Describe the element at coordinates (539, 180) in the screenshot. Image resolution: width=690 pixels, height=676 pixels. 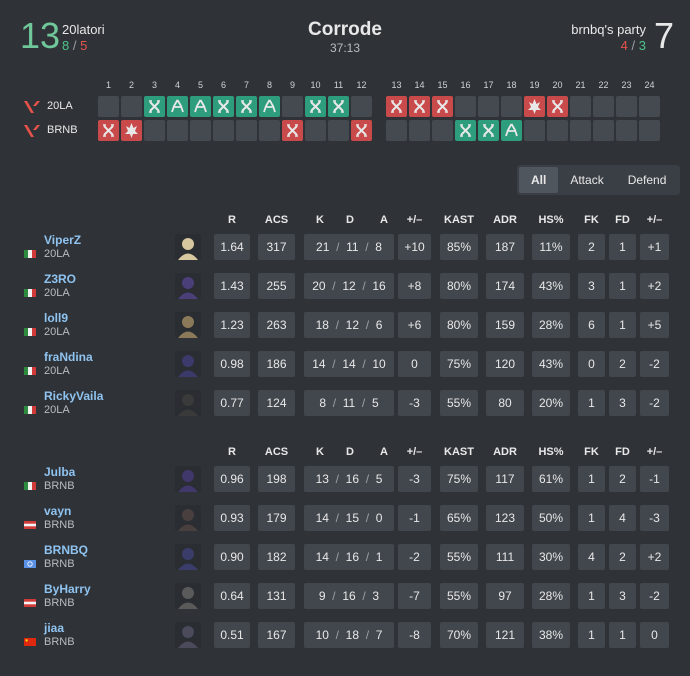
I see `filter-all: All` at that location.